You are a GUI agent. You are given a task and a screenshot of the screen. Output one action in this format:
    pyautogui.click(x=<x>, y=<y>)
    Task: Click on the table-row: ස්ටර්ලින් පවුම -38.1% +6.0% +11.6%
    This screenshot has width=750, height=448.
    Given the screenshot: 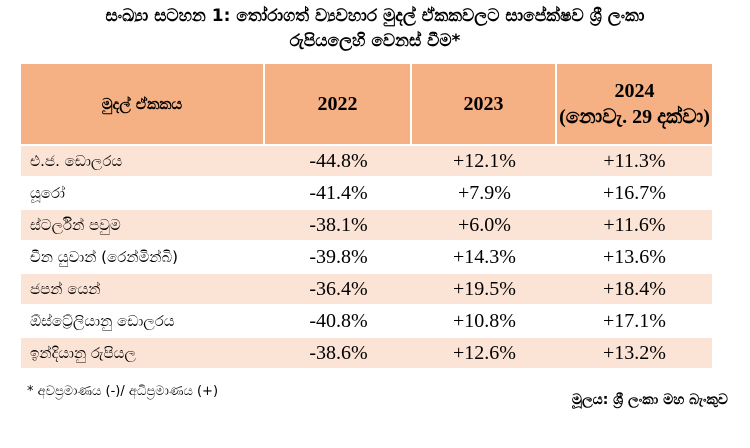 What is the action you would take?
    pyautogui.click(x=366, y=224)
    